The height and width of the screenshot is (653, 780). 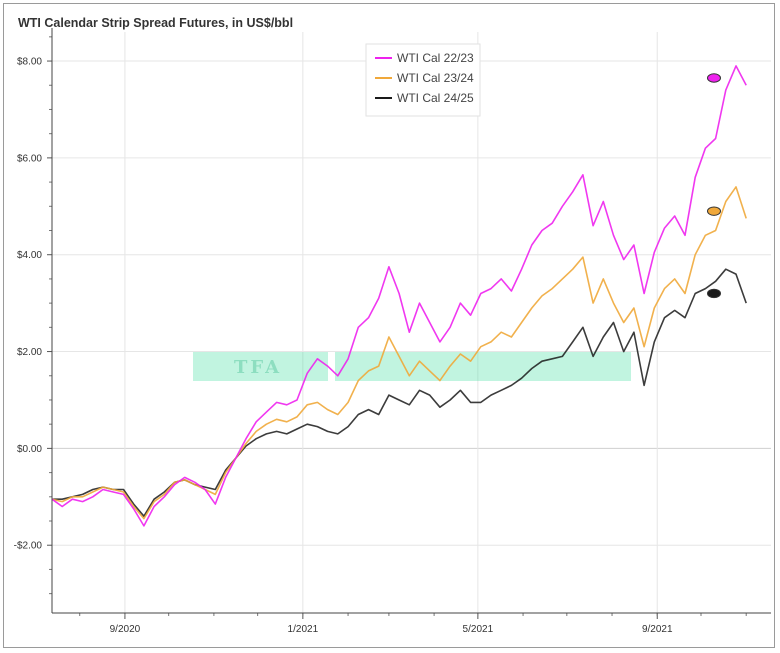 What do you see at coordinates (125, 629) in the screenshot?
I see `x-tick-label: 9/2020` at bounding box center [125, 629].